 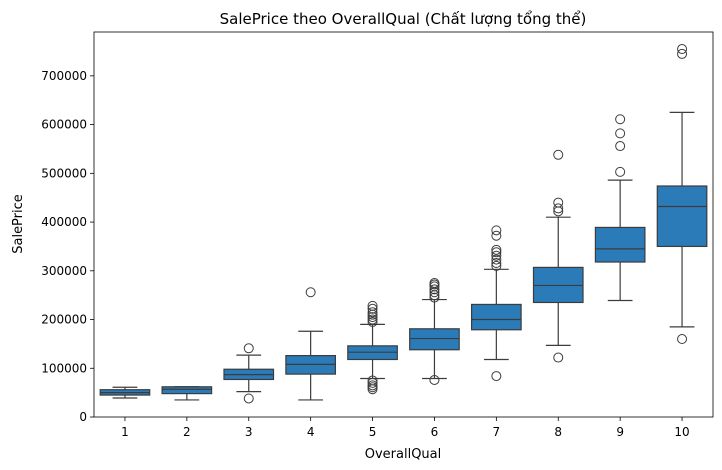 I want to click on x-axis-title: OverallQual, so click(x=403, y=454).